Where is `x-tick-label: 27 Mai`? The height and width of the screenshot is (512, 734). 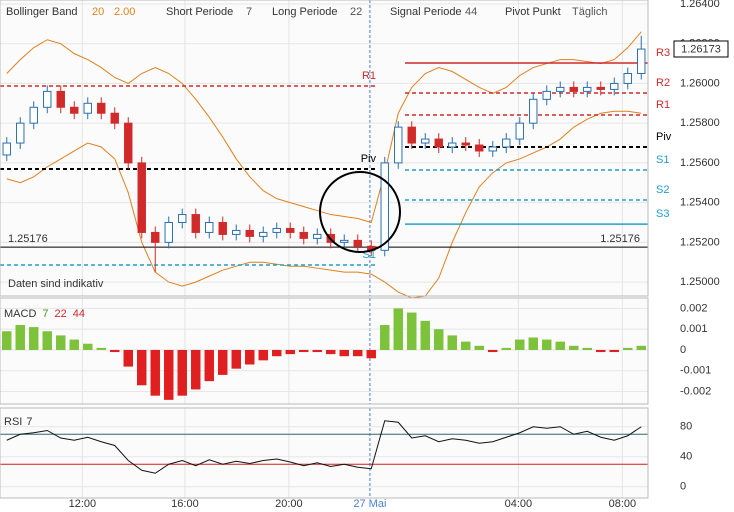 x-tick-label: 27 Mai is located at coordinates (369, 504).